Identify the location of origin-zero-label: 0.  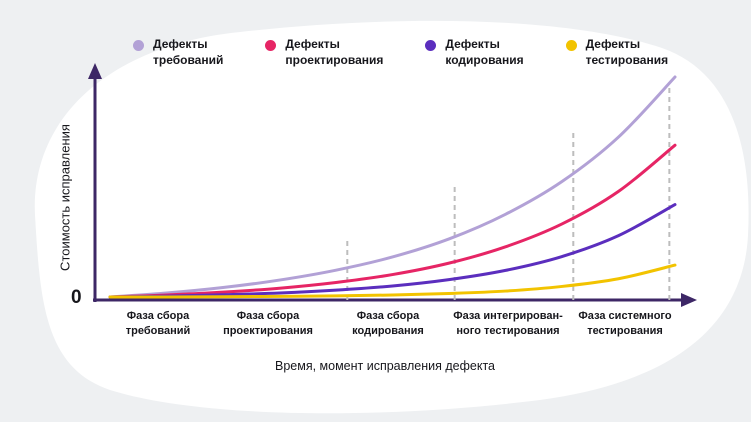
(76, 297).